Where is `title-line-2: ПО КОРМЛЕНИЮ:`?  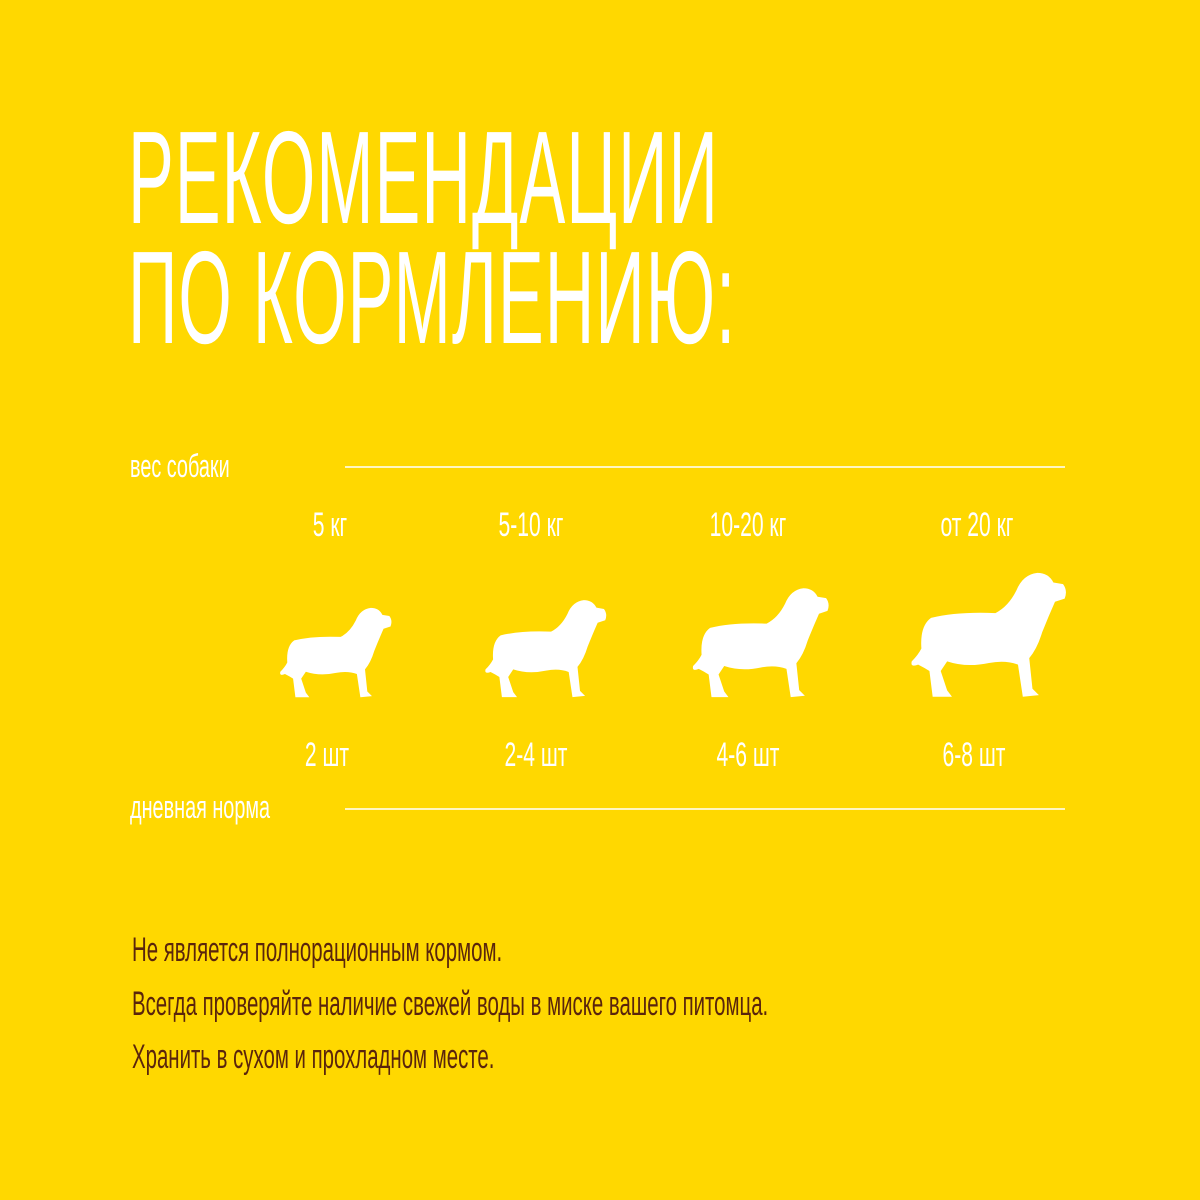
title-line-2: ПО КОРМЛЕНИЮ: is located at coordinates (432, 297).